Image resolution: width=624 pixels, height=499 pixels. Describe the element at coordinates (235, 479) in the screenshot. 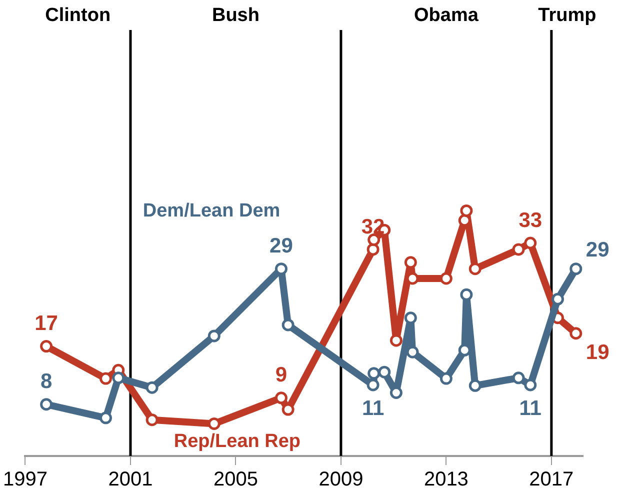

I see `x-tick-label: 2005` at that location.